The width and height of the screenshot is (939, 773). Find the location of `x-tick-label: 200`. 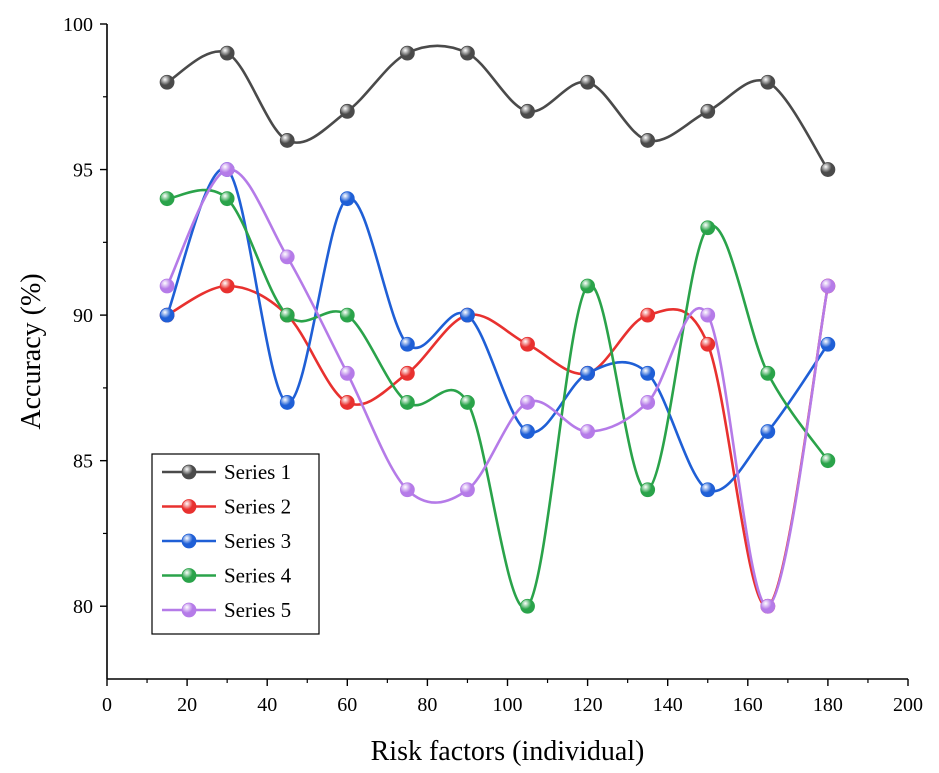

x-tick-label: 200 is located at coordinates (908, 705).